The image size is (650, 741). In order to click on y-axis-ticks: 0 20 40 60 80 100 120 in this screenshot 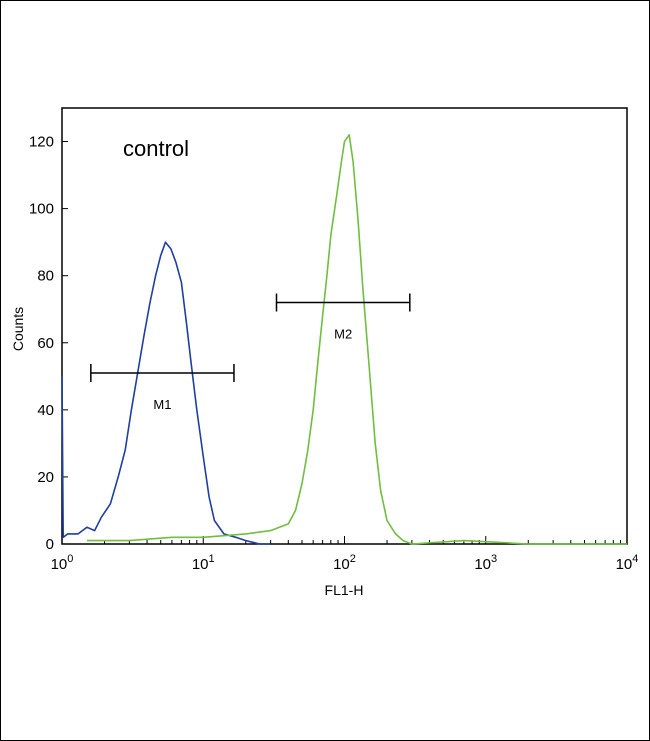, I will do `click(48, 343)`.